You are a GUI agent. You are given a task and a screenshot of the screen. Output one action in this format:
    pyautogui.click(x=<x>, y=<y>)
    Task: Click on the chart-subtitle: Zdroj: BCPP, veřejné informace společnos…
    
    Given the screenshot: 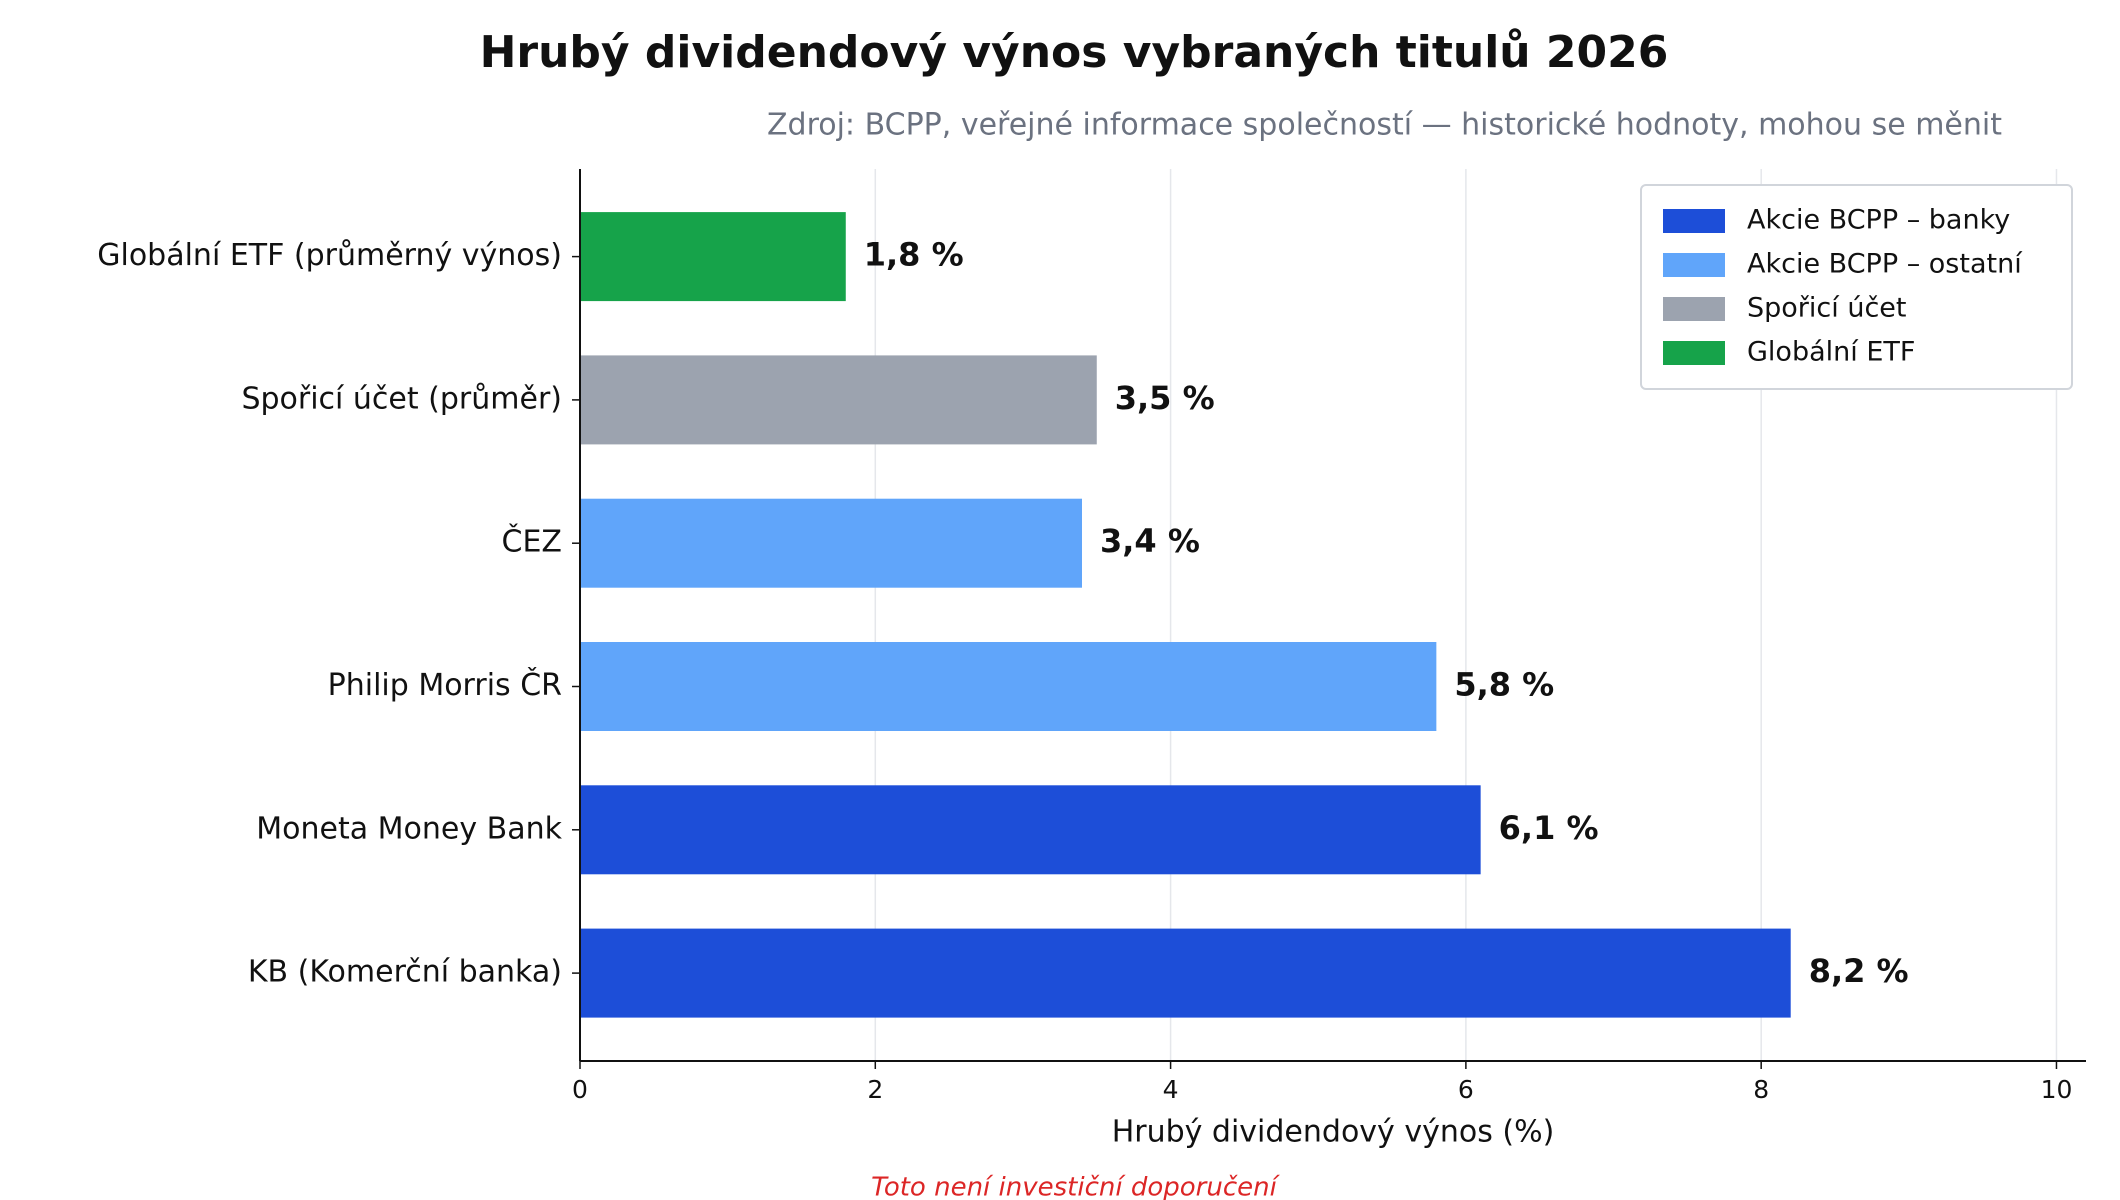 What is the action you would take?
    pyautogui.click(x=1384, y=125)
    